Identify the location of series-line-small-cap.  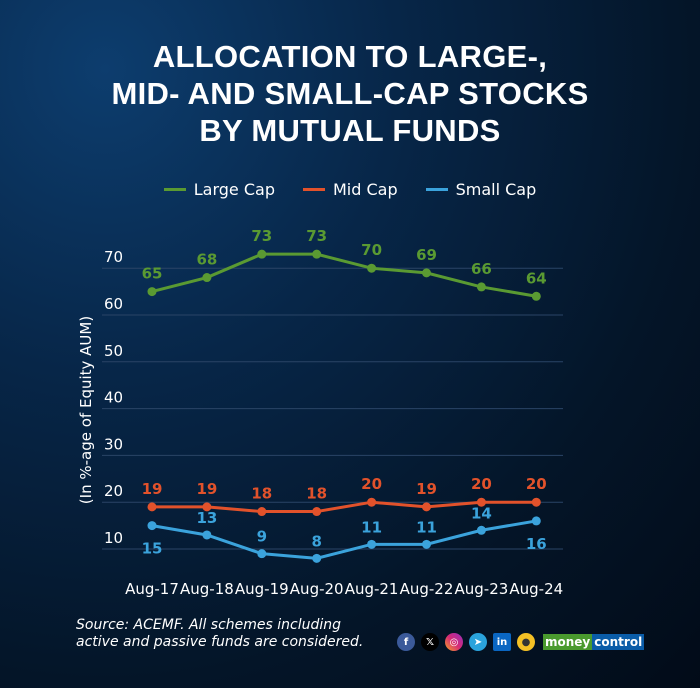
(344, 539).